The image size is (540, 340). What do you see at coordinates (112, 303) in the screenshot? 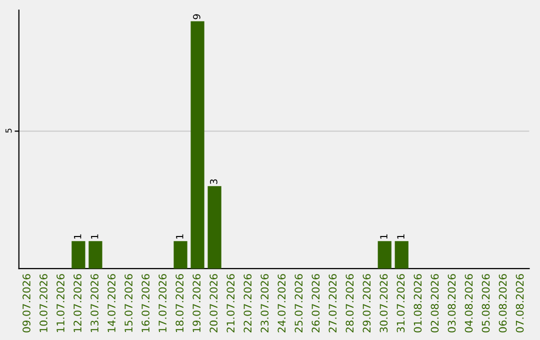
I see `x-tick-label: 14.07.2026` at bounding box center [112, 303].